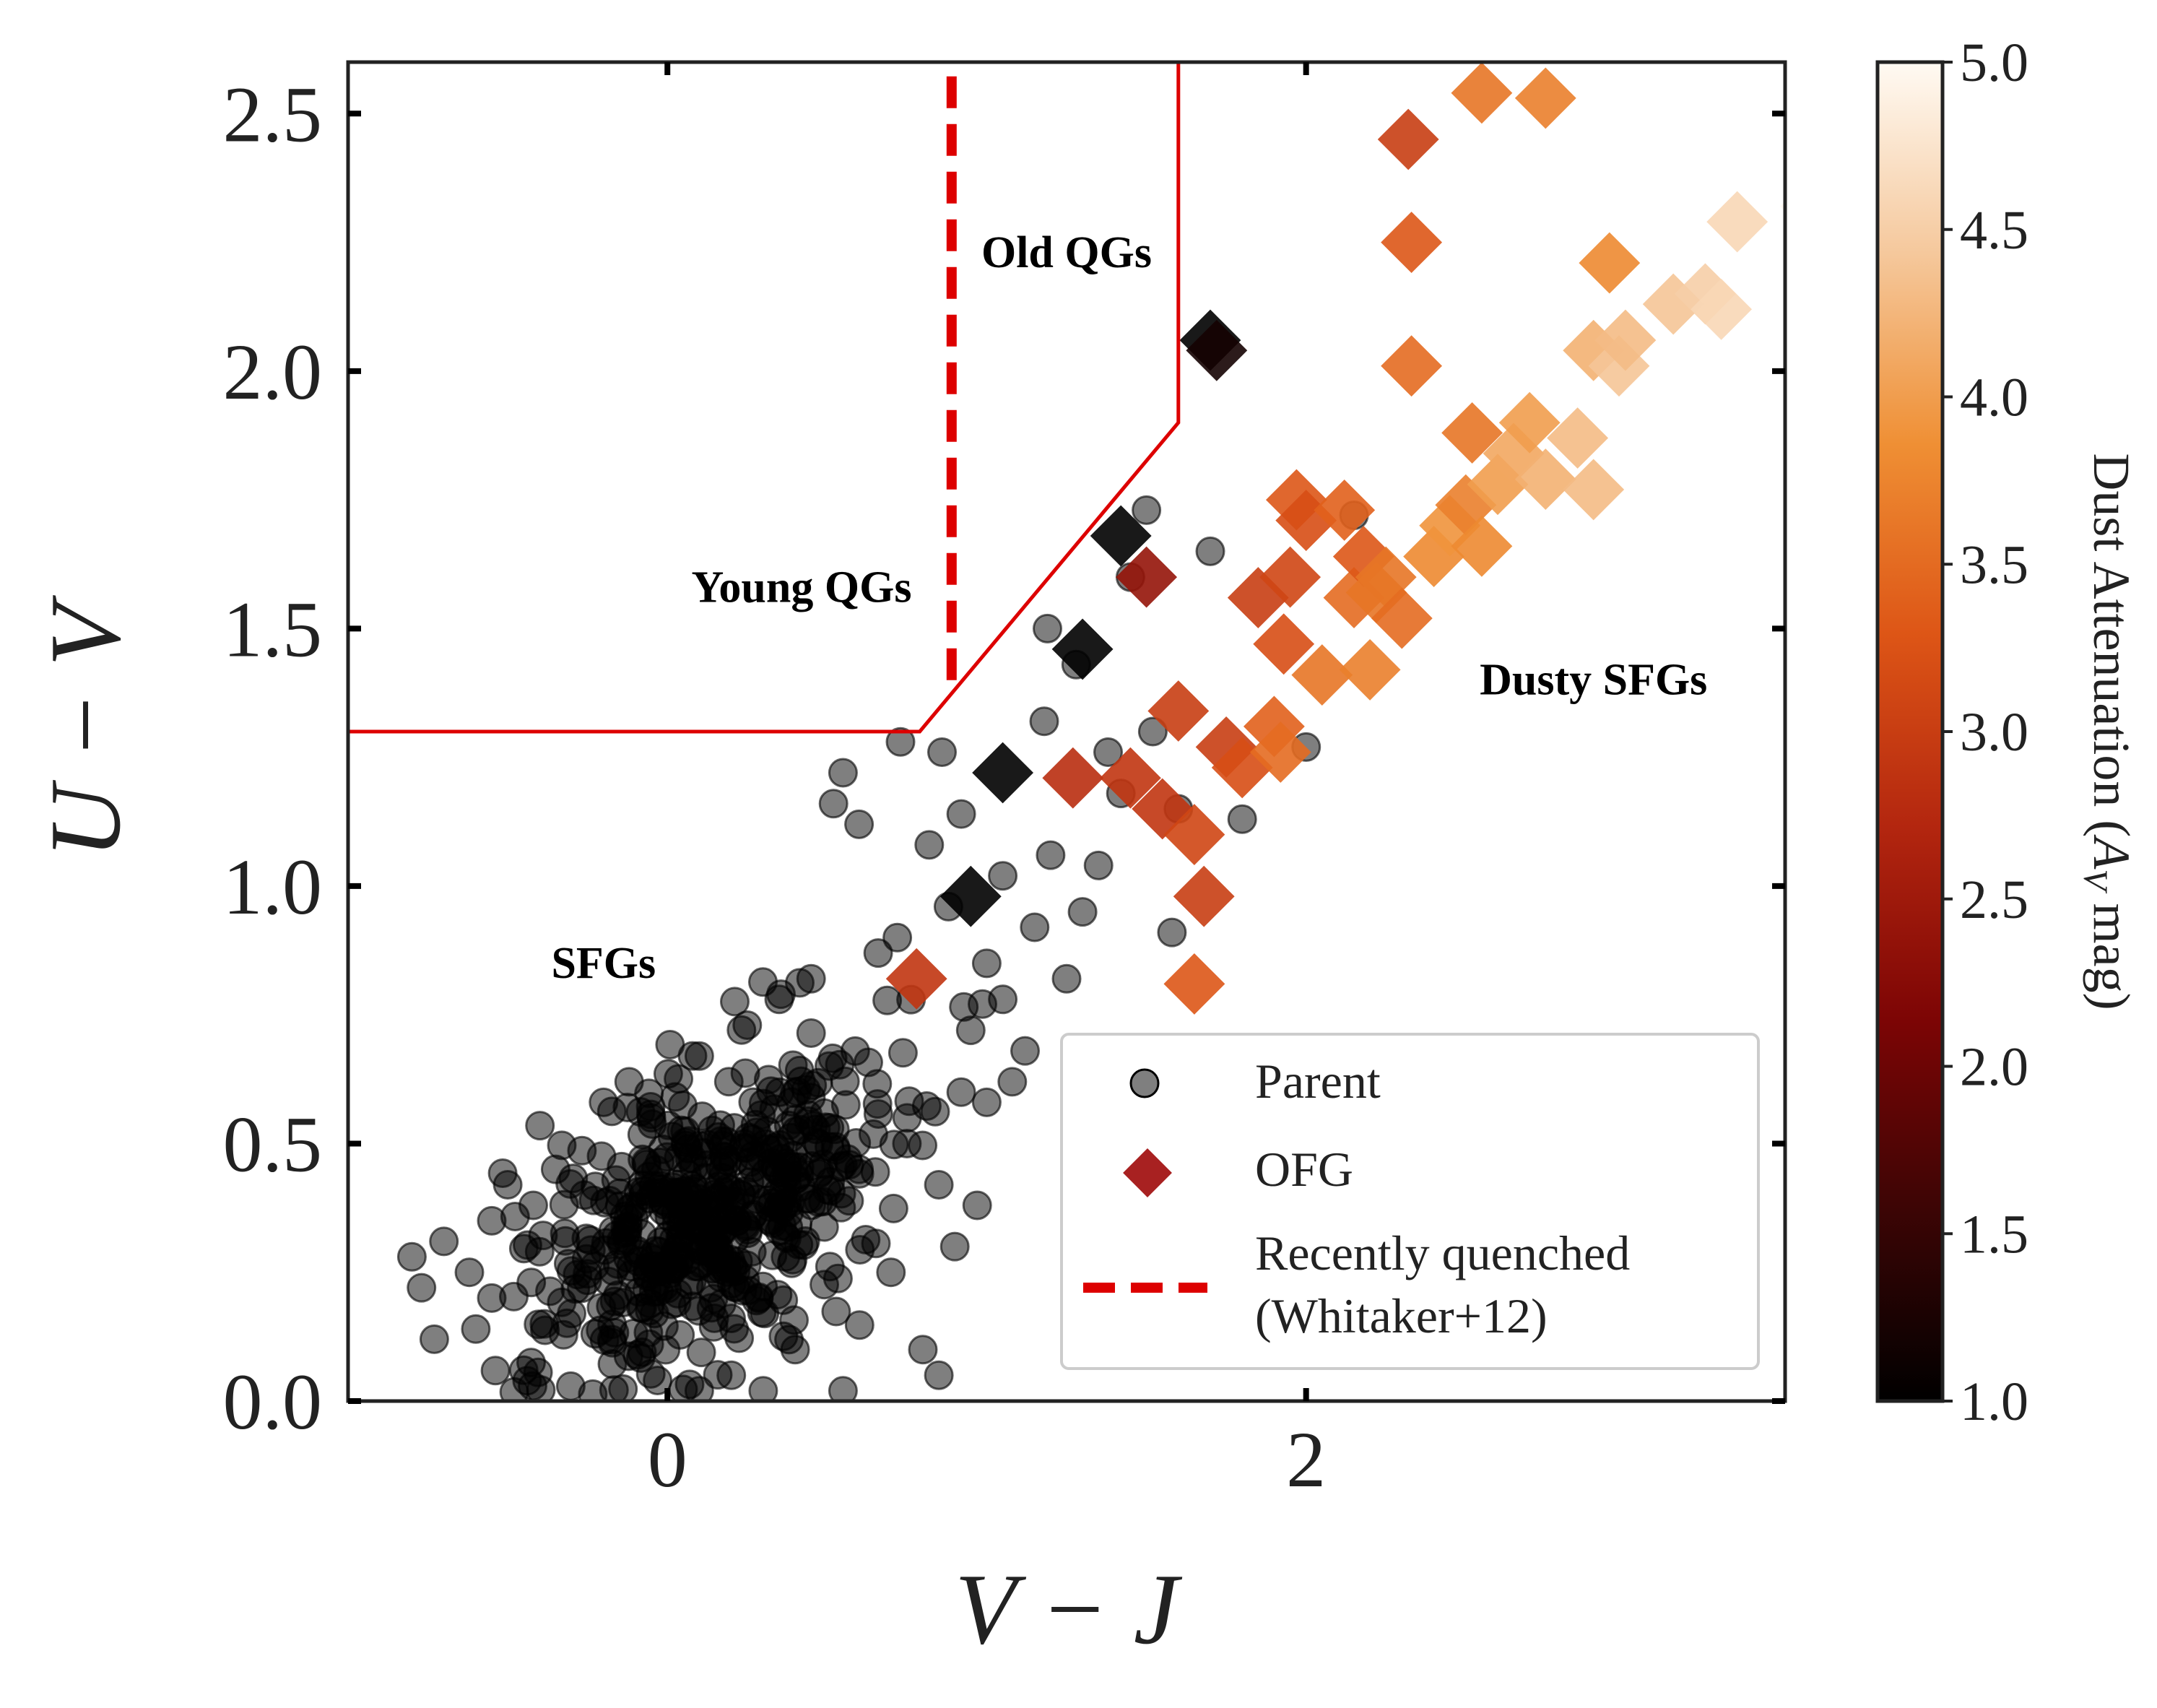 This screenshot has height=1708, width=2157. I want to click on y-tick-label: 2.5, so click(273, 114).